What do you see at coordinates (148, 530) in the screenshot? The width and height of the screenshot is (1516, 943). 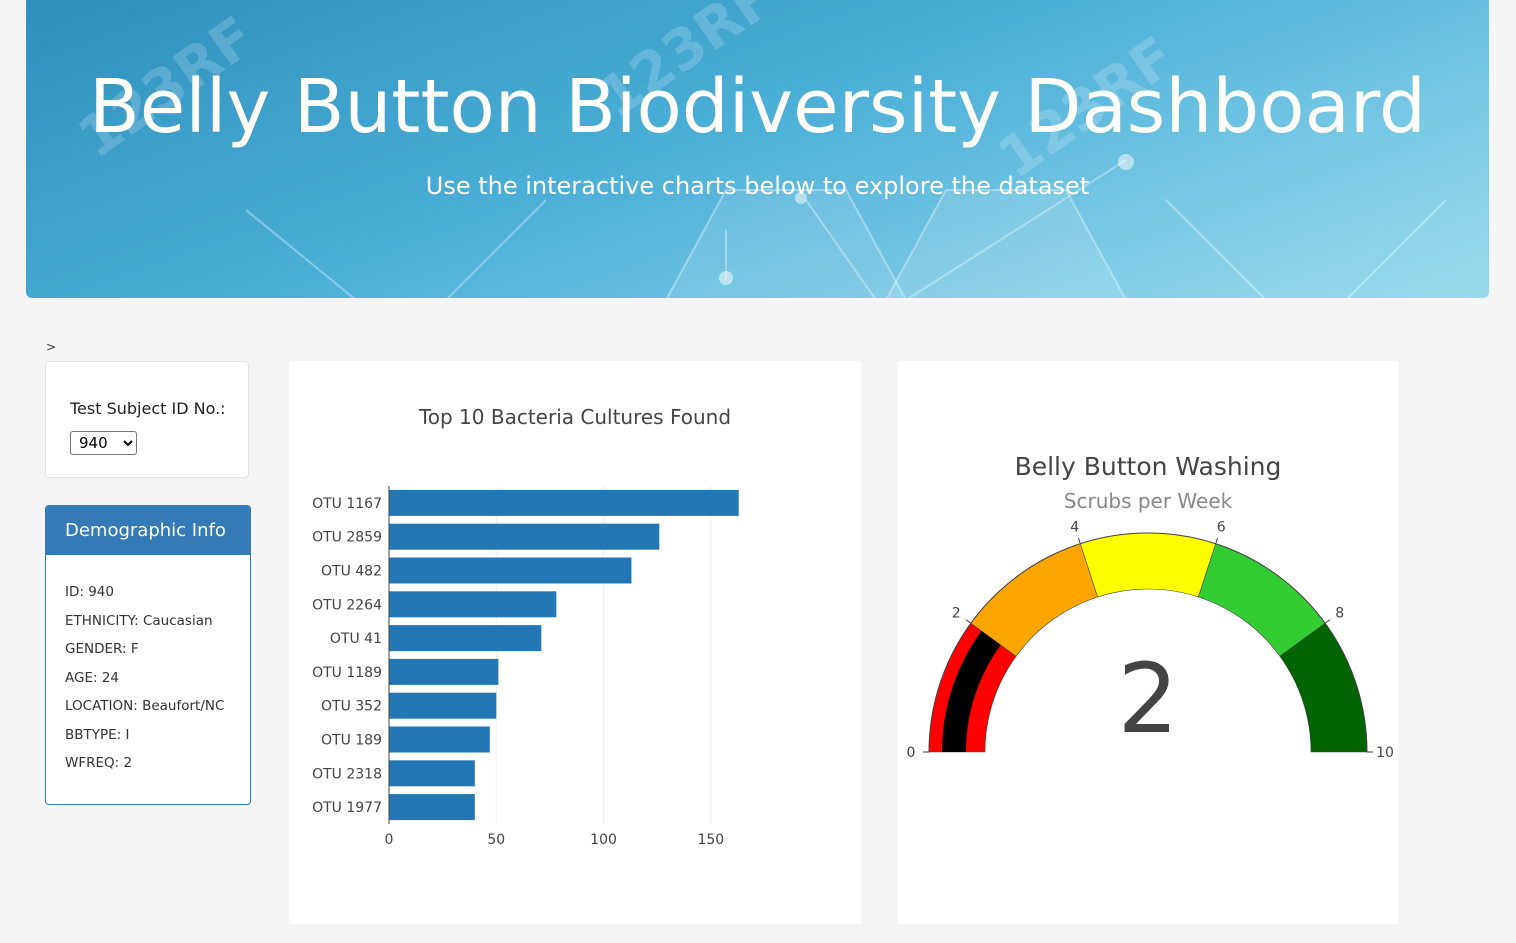 I see `demographic-info-heading: Demographic Info` at bounding box center [148, 530].